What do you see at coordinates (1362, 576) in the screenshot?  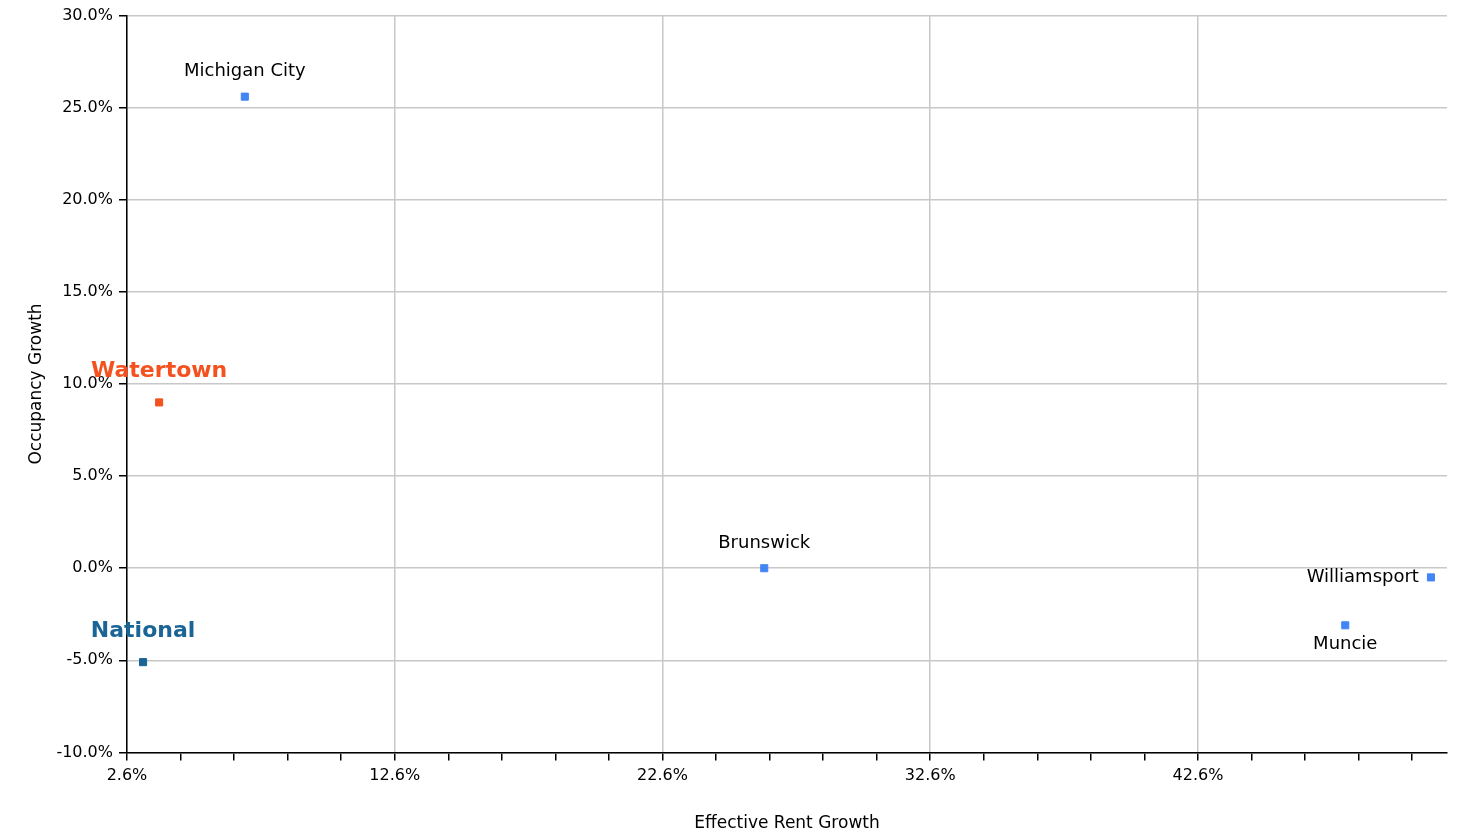 I see `series-label: Williamsport` at bounding box center [1362, 576].